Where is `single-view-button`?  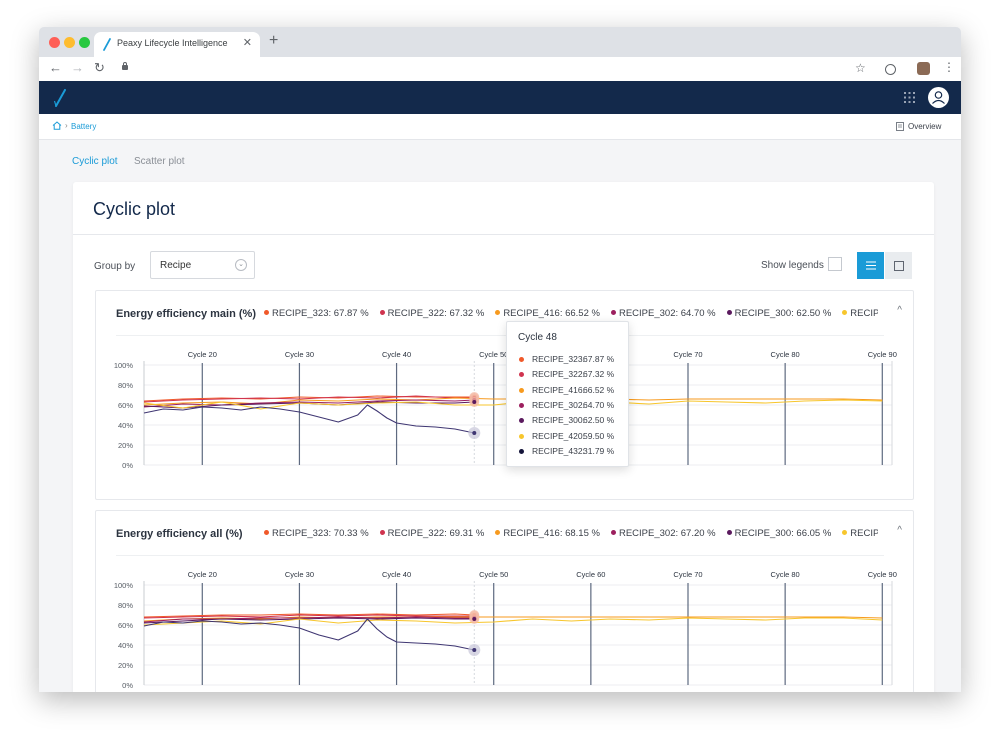
single-view-button is located at coordinates (898, 265).